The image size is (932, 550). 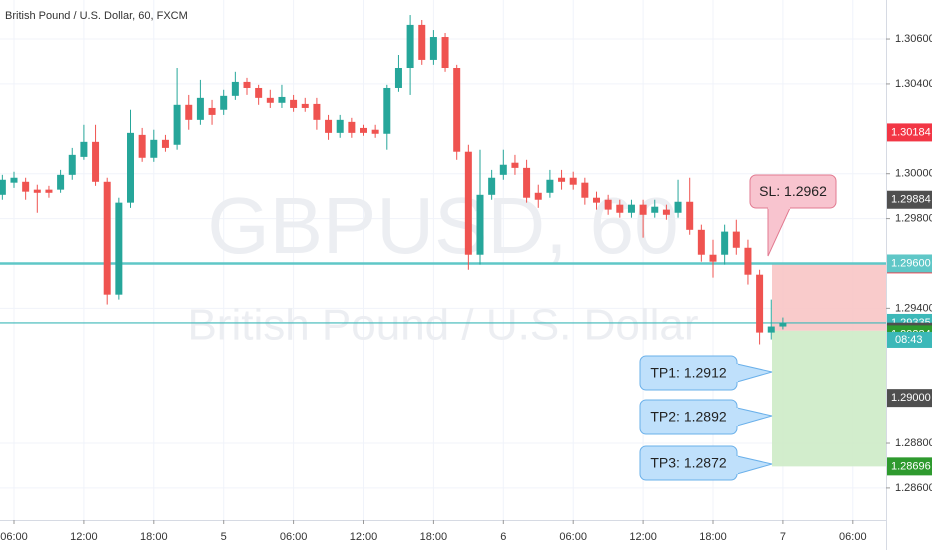 What do you see at coordinates (913, 218) in the screenshot?
I see `y-tick-label: 1.29800` at bounding box center [913, 218].